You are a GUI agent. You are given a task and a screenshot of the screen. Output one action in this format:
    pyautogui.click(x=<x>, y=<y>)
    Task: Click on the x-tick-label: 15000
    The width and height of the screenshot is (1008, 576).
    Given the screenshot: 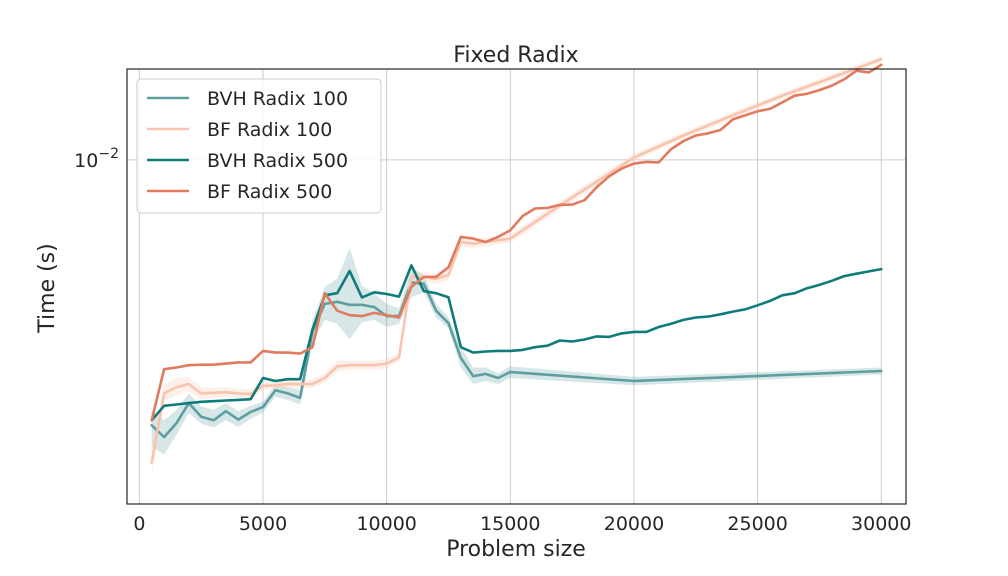 What is the action you would take?
    pyautogui.click(x=510, y=524)
    